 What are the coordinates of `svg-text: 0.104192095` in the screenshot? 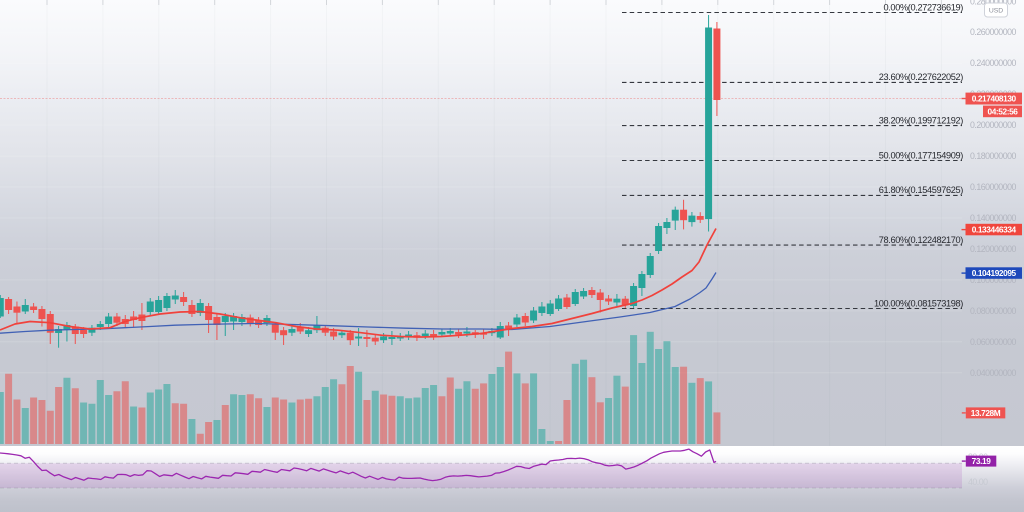 It's located at (994, 273).